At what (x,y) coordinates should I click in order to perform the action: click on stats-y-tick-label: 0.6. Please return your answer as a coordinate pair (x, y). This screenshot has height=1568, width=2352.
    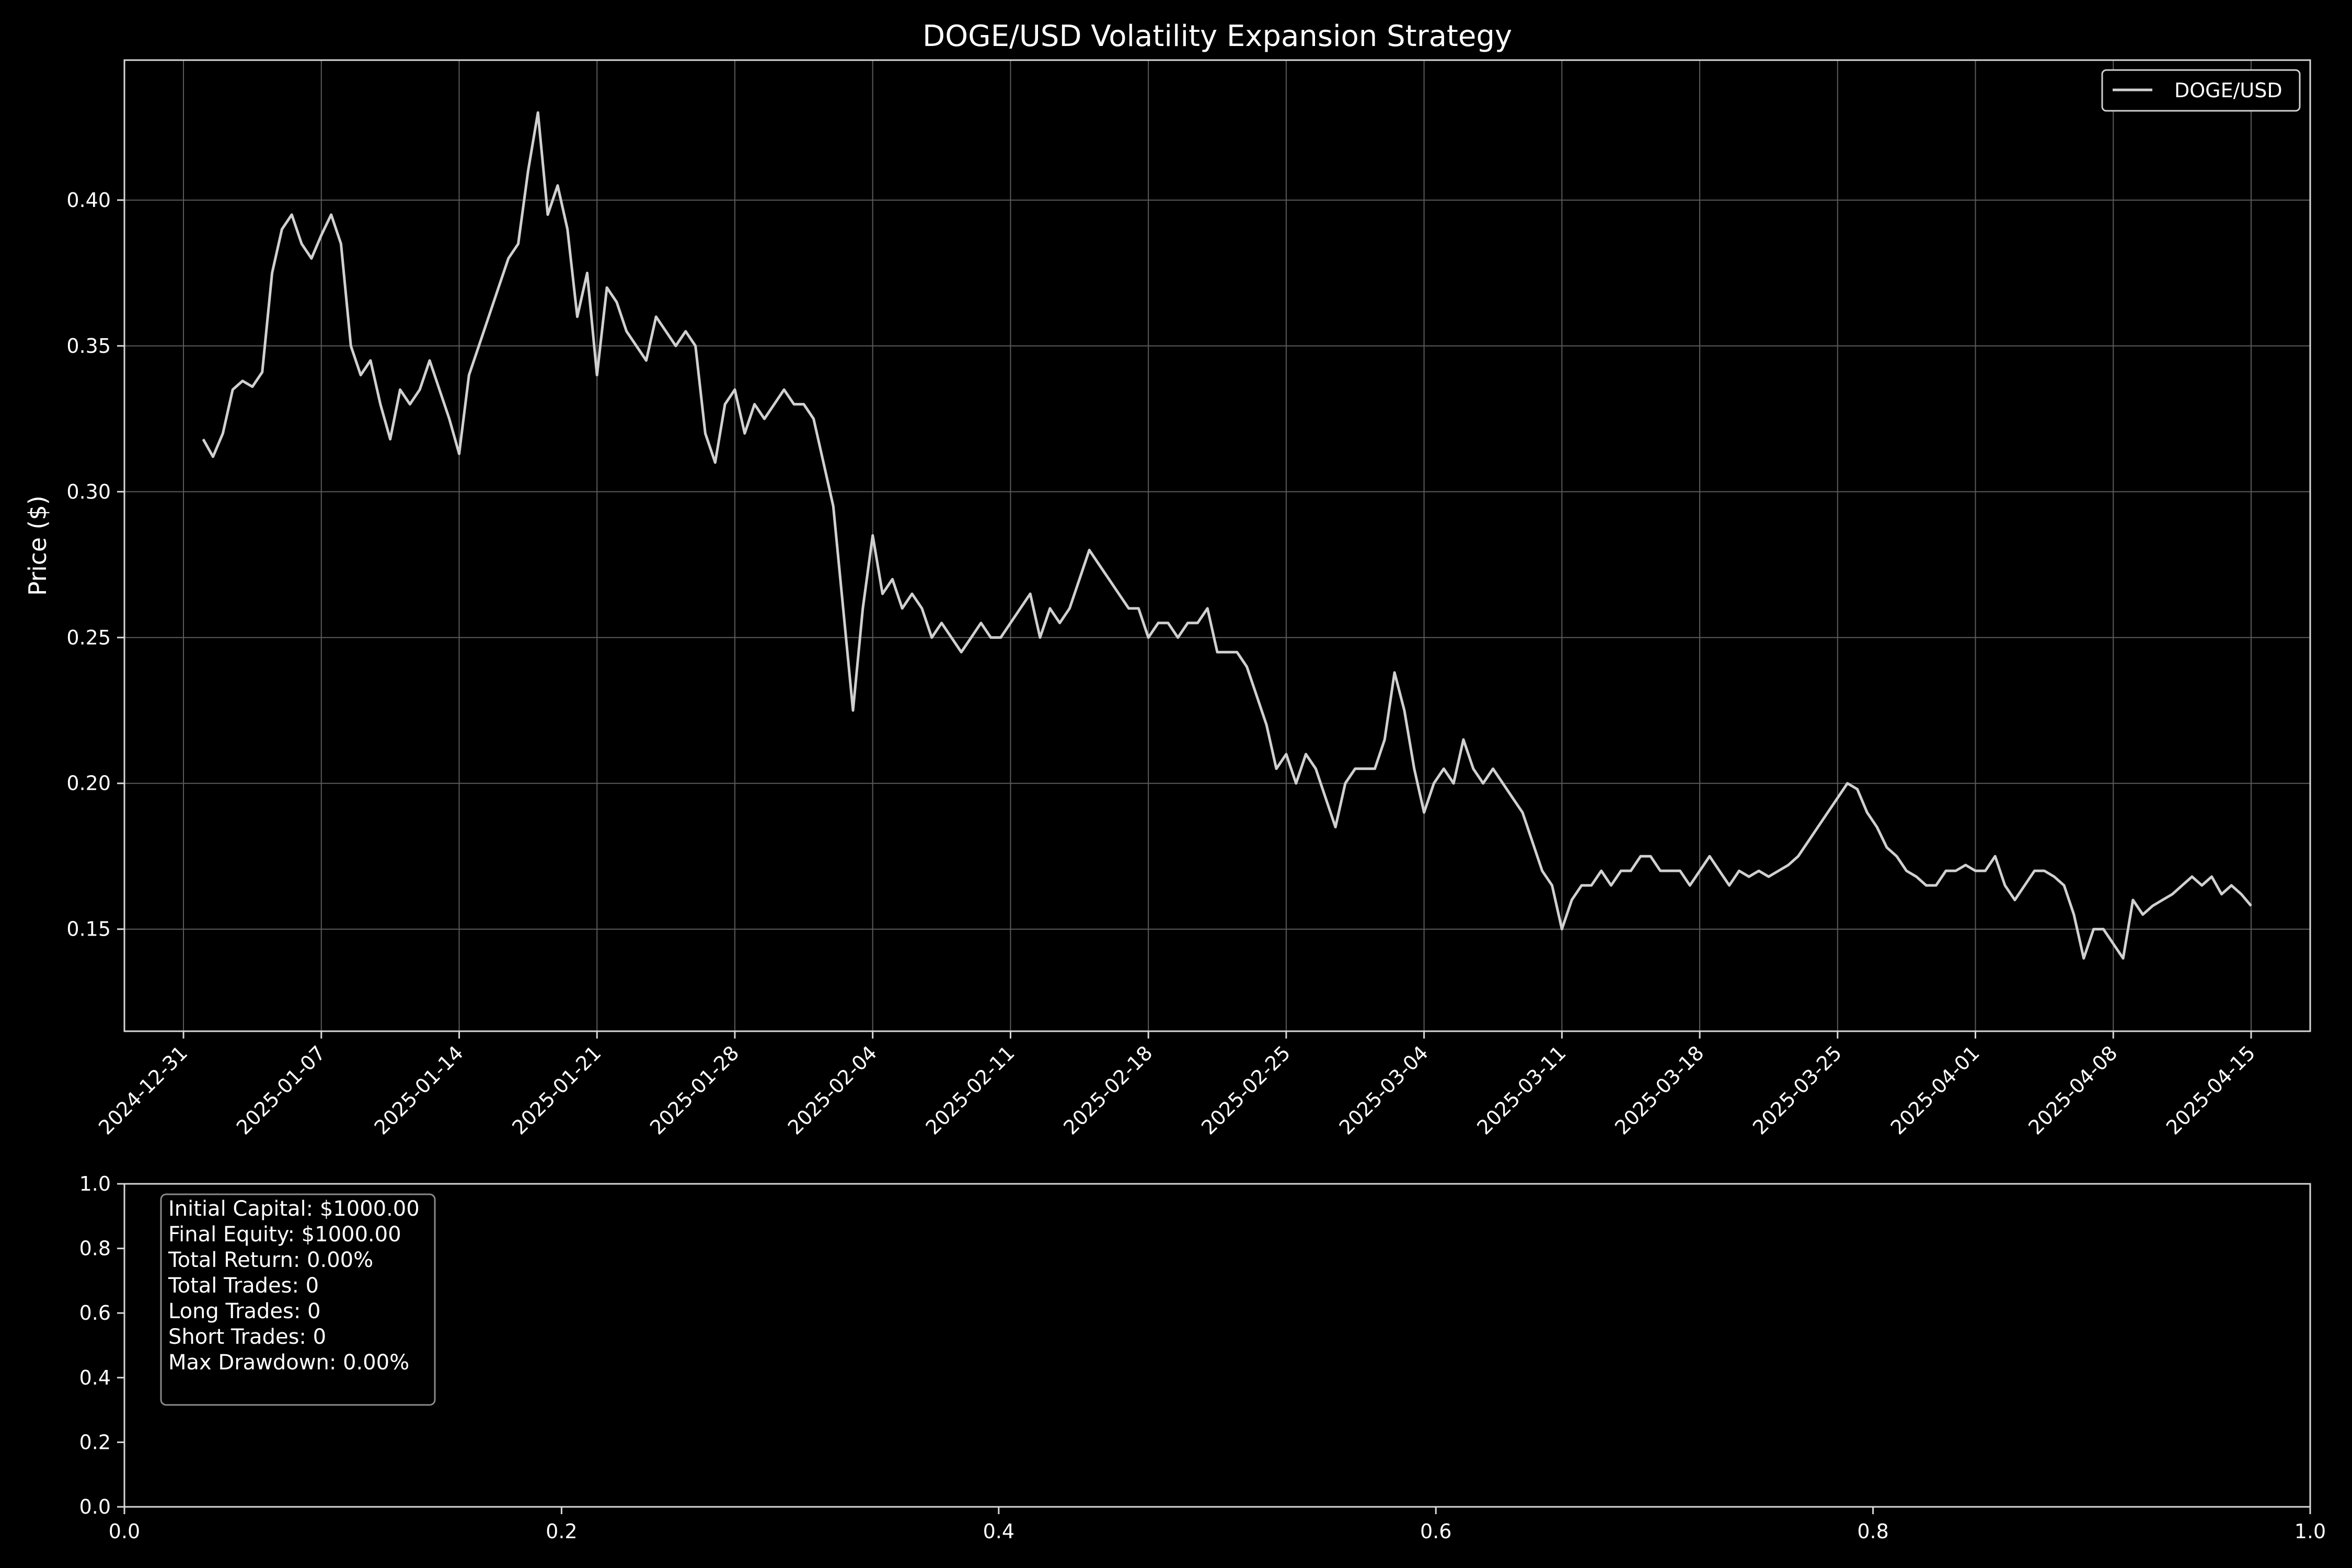
    Looking at the image, I should click on (95, 1312).